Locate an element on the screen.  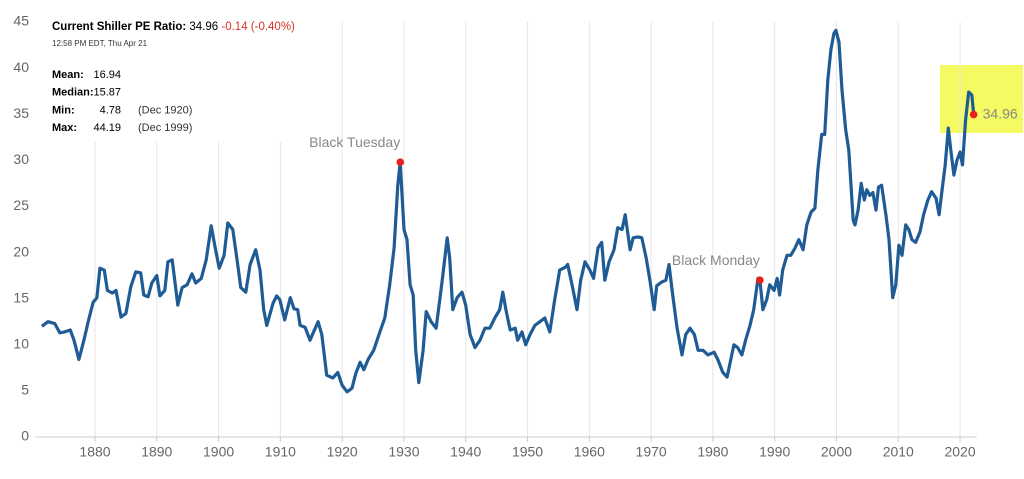
x-tick-label: 1880 is located at coordinates (94, 452).